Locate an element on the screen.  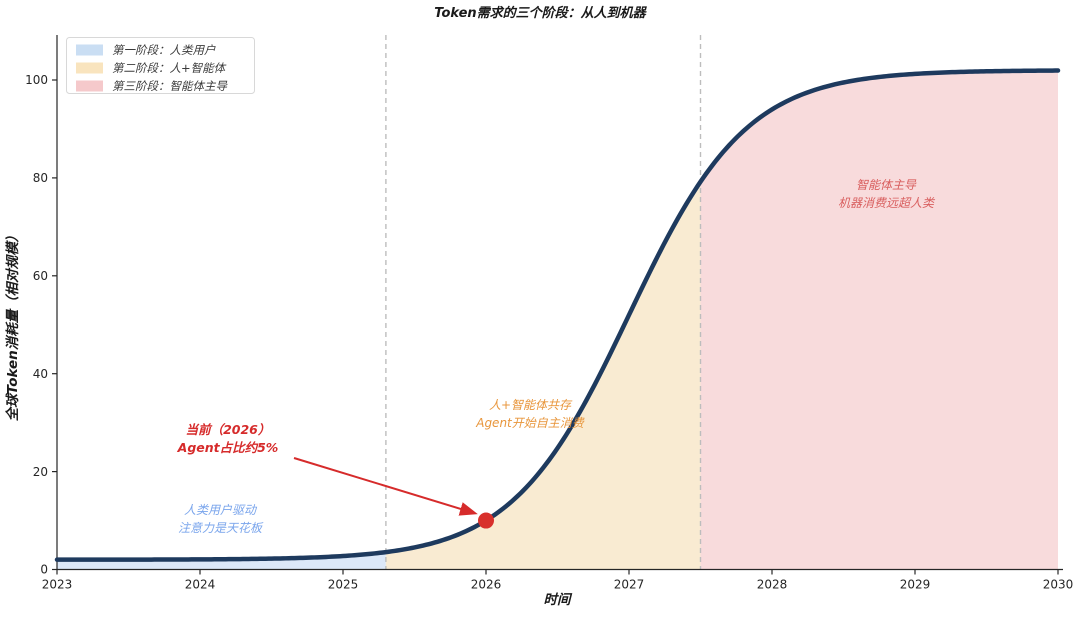
legend-swatch-phase3 is located at coordinates (89, 86).